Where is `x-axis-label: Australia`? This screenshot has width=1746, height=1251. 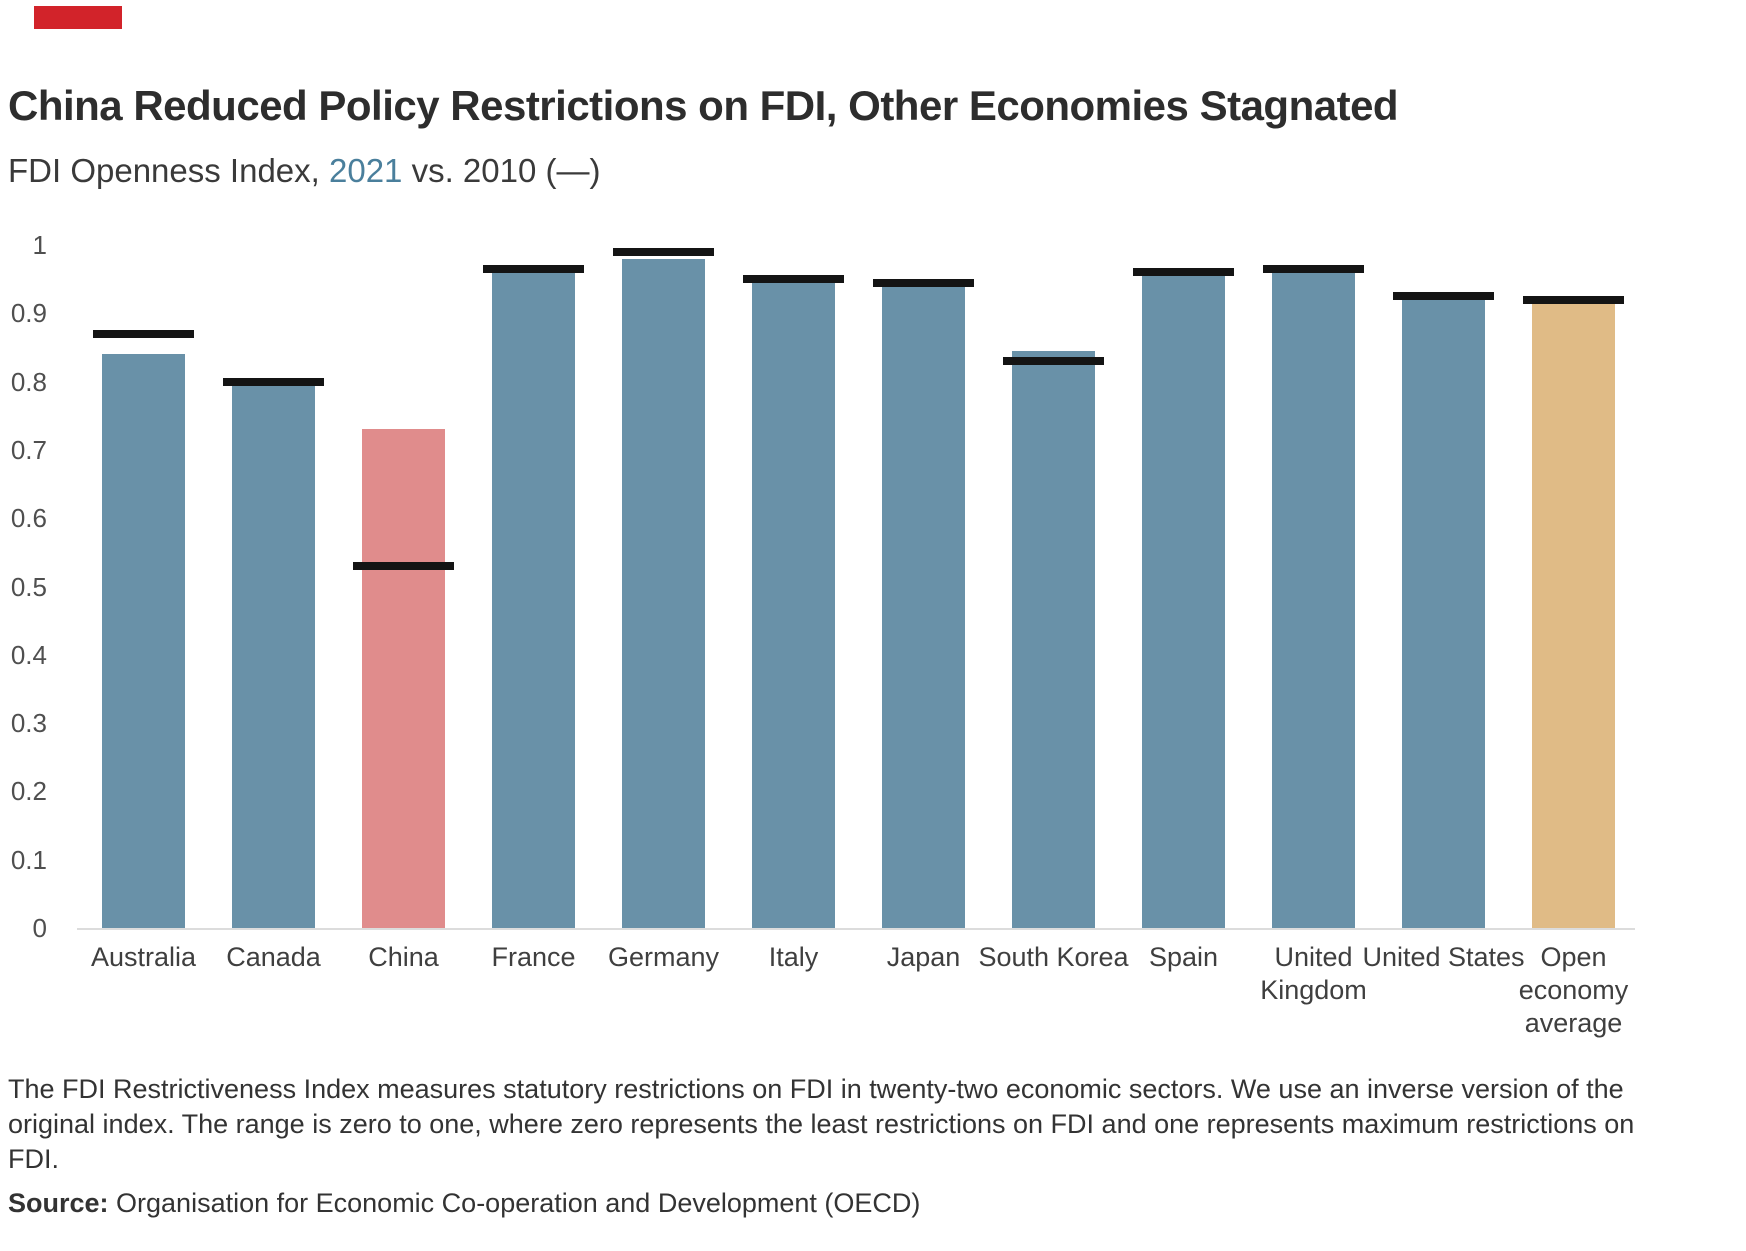 x-axis-label: Australia is located at coordinates (143, 957).